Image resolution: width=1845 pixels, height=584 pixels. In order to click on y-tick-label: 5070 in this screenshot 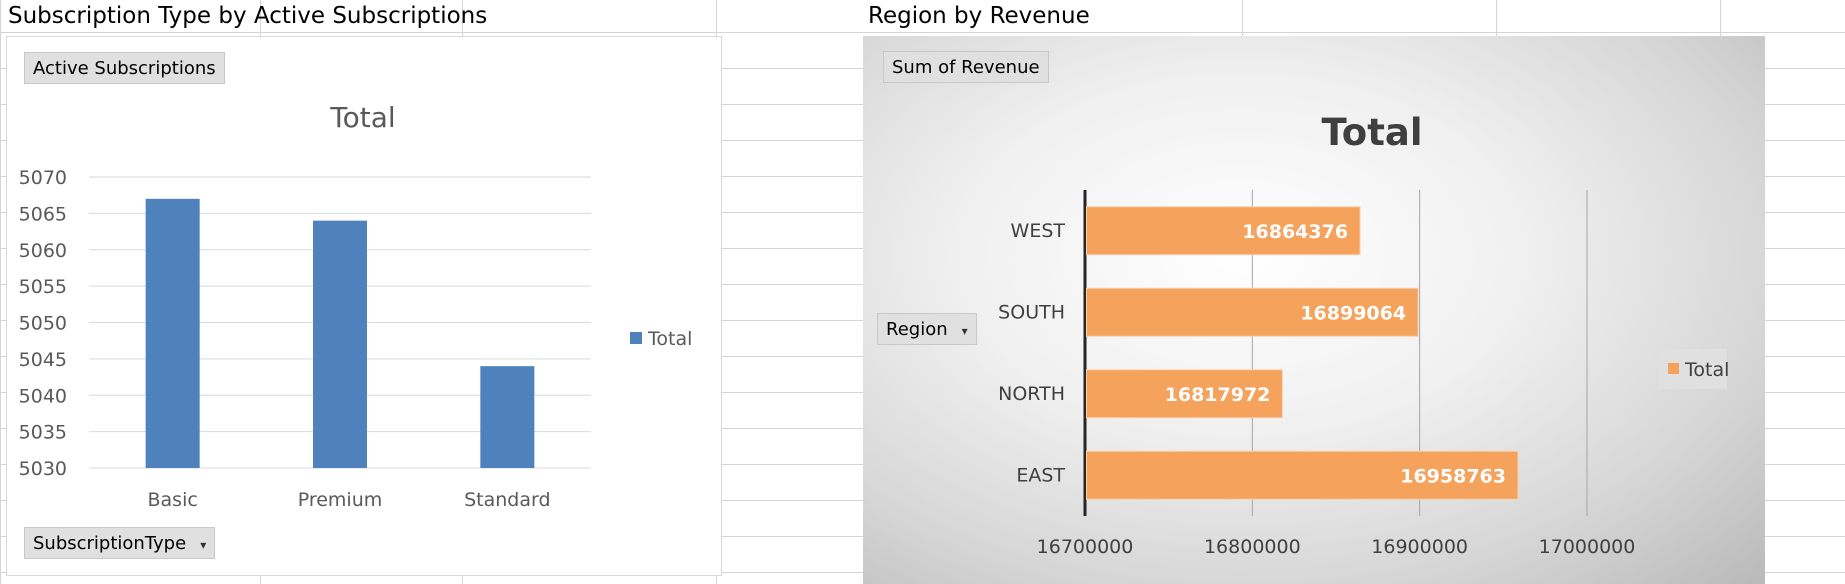, I will do `click(43, 178)`.